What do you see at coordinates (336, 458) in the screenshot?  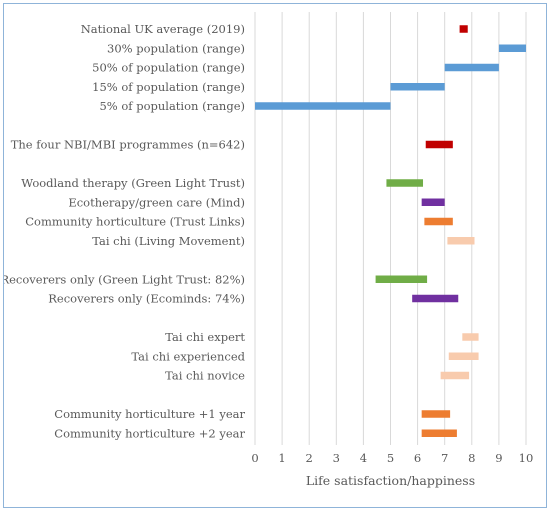 I see `x-tick-label: 3` at bounding box center [336, 458].